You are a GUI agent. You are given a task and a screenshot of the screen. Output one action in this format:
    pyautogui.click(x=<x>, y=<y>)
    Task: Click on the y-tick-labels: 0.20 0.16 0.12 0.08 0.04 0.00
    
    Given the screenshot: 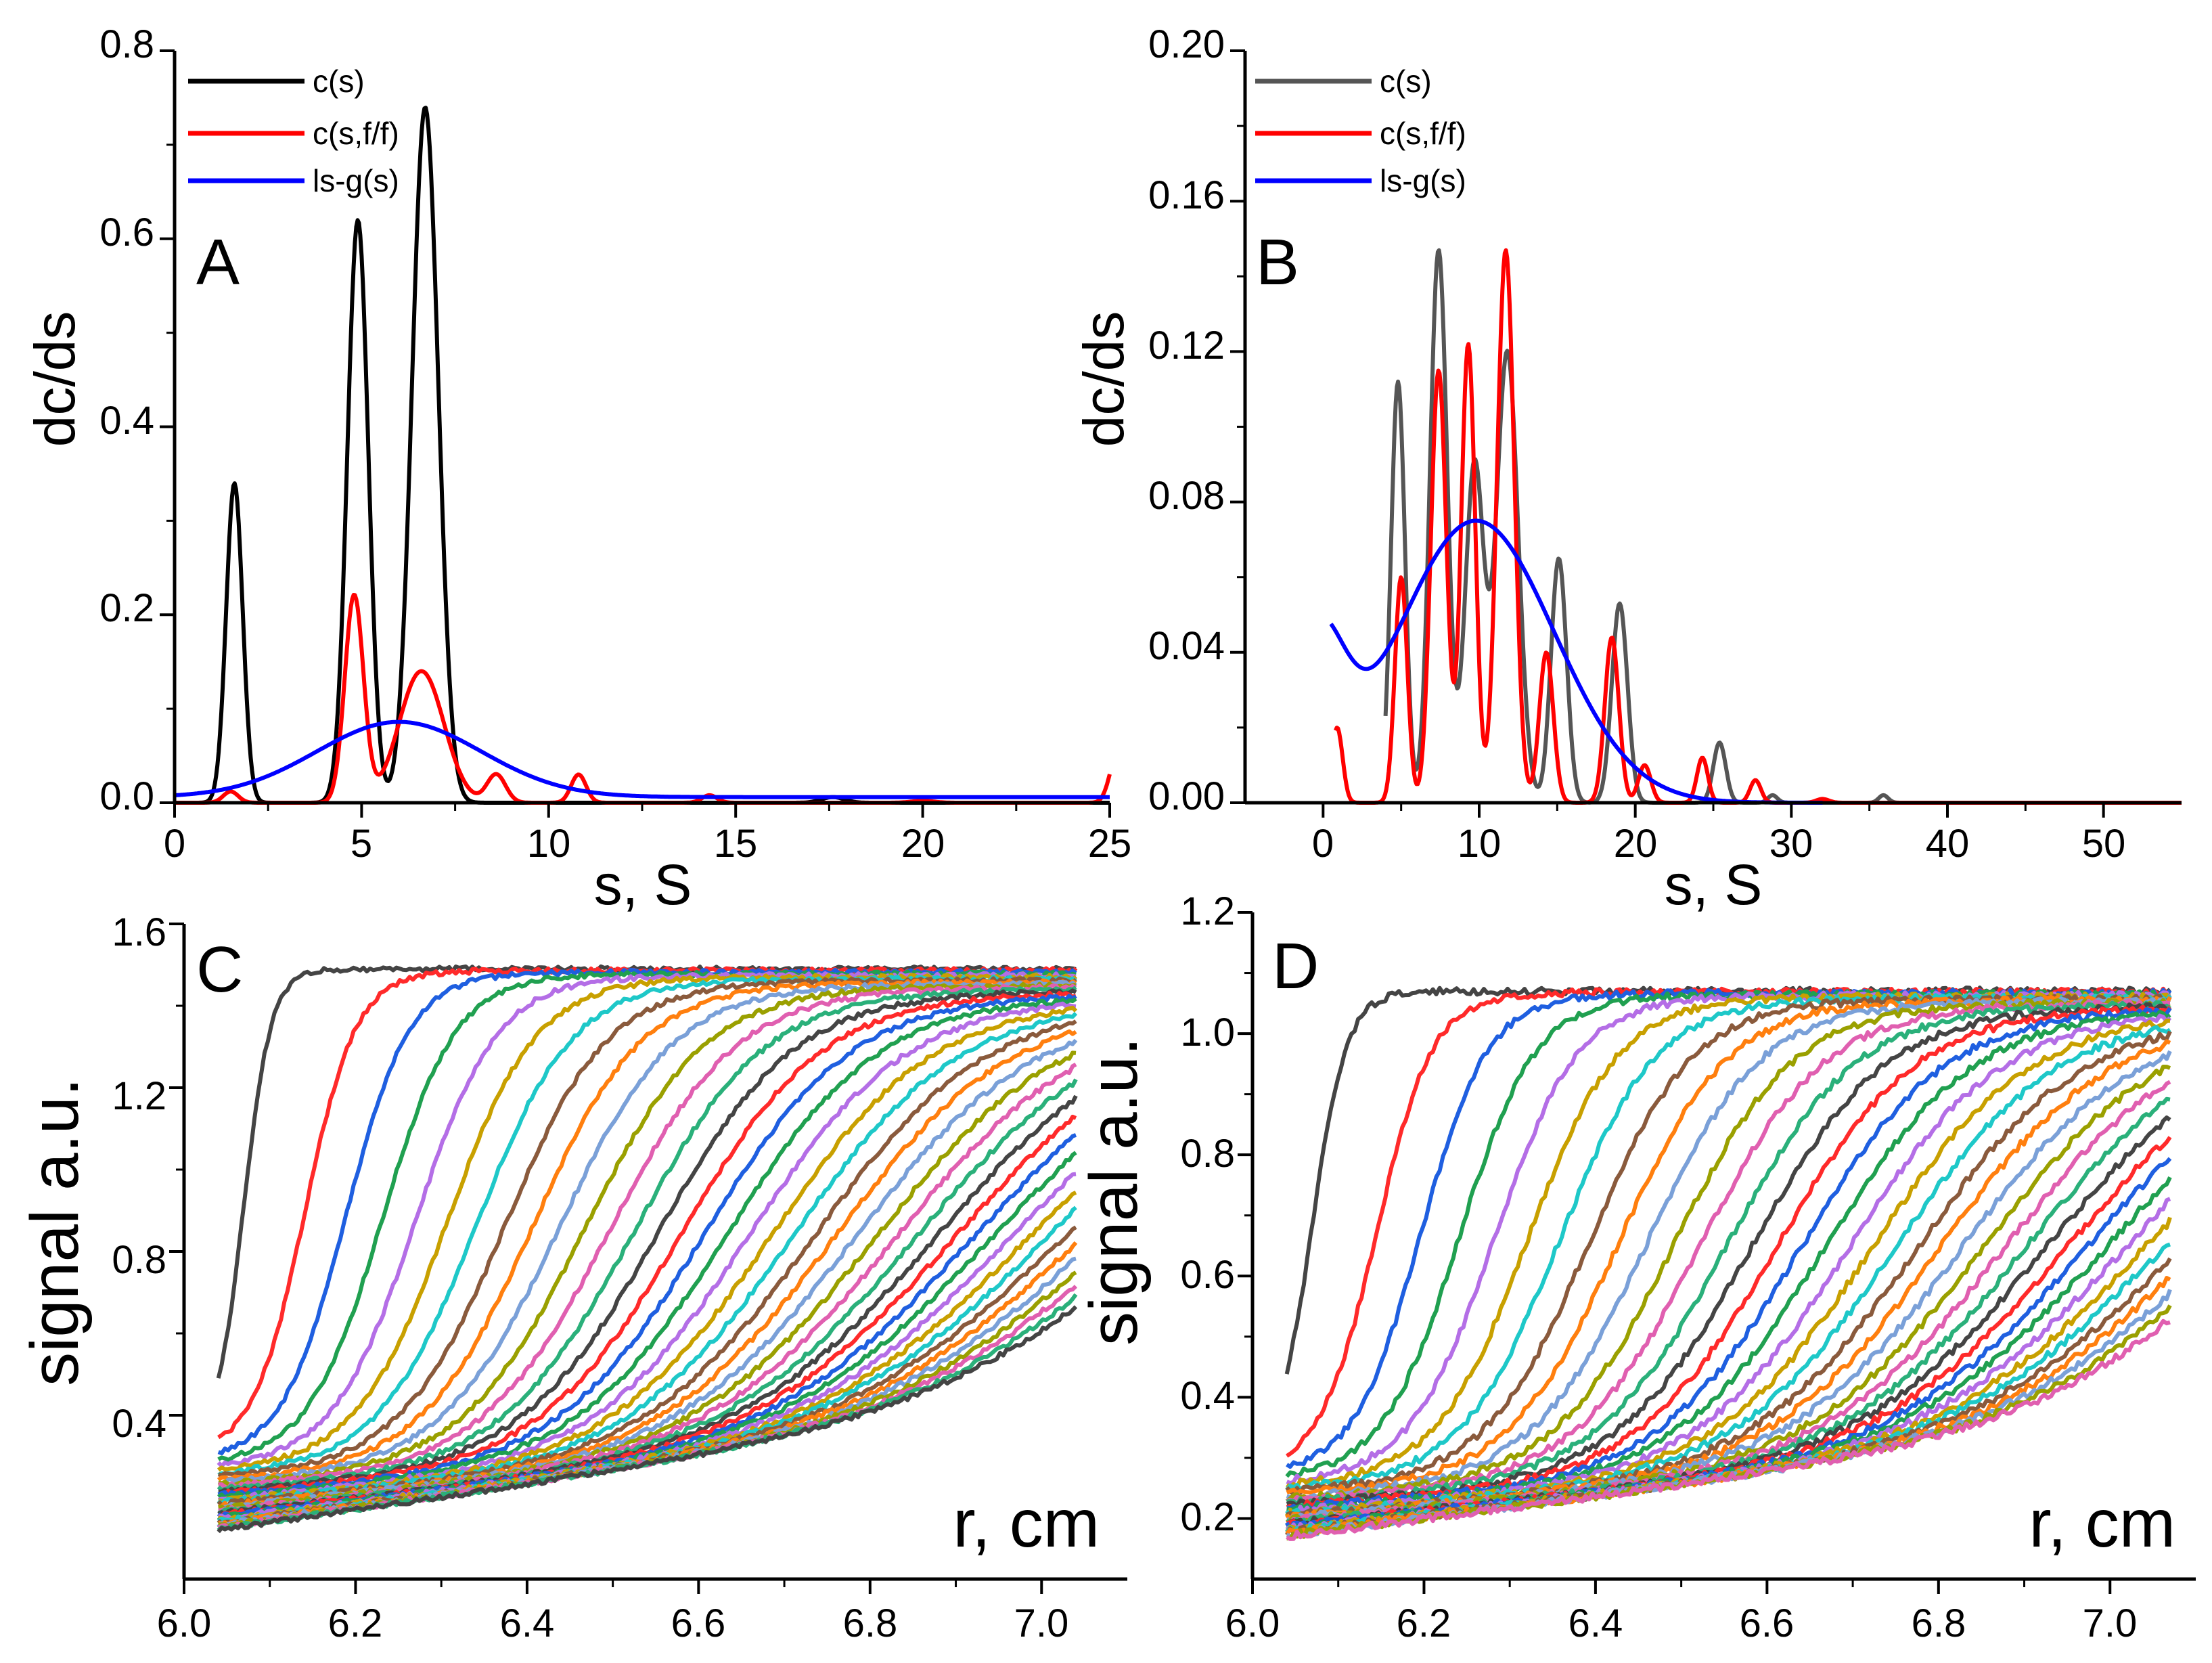 What is the action you would take?
    pyautogui.click(x=1186, y=420)
    